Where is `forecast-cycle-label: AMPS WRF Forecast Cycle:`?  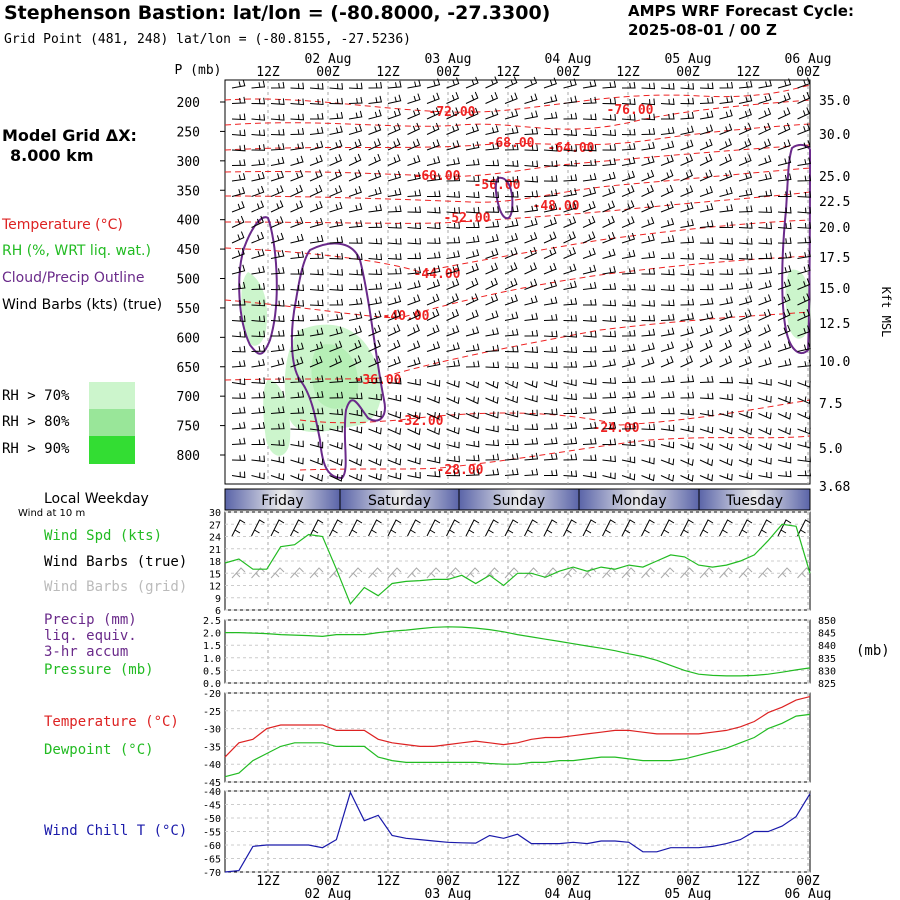 forecast-cycle-label: AMPS WRF Forecast Cycle: is located at coordinates (741, 11).